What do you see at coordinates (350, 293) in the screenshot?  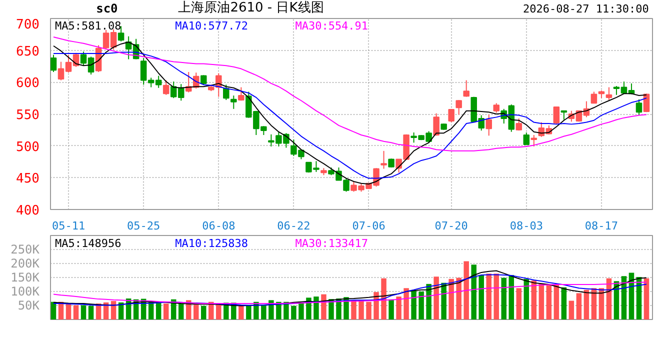 I see `line-series` at bounding box center [350, 293].